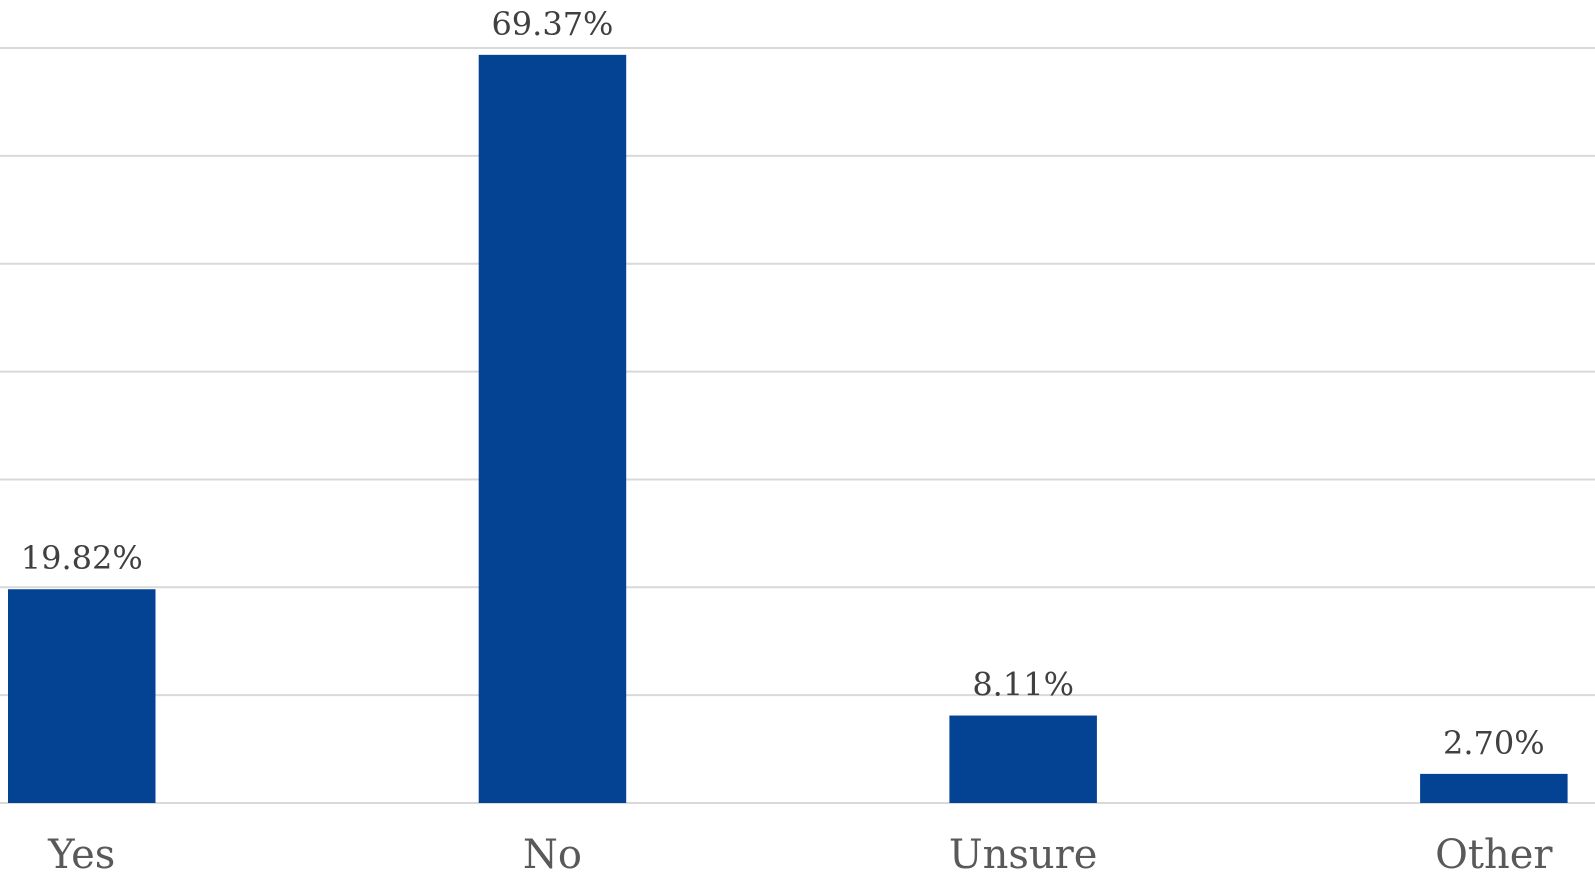 The width and height of the screenshot is (1595, 887). I want to click on bar-yes, so click(82, 696).